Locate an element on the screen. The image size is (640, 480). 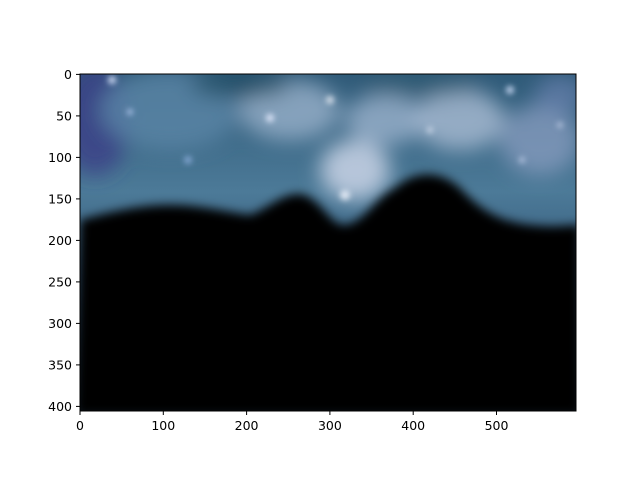
y-tick-label: 400 is located at coordinates (60, 406).